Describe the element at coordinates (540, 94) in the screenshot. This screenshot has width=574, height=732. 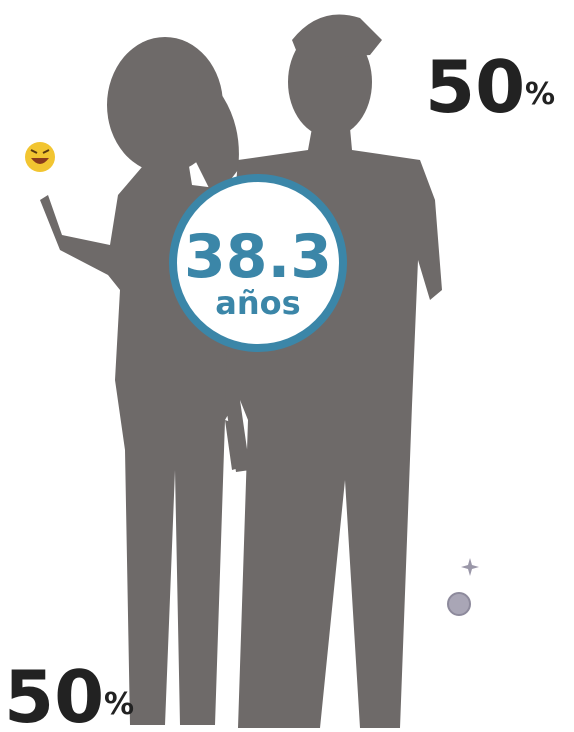
I see `top-share-unit: %` at that location.